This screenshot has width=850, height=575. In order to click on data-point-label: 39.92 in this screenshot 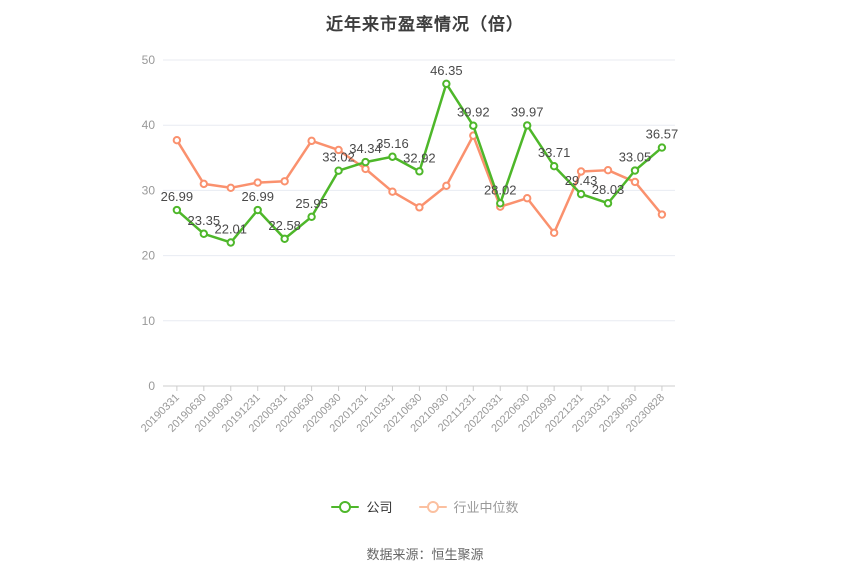, I will do `click(473, 112)`.